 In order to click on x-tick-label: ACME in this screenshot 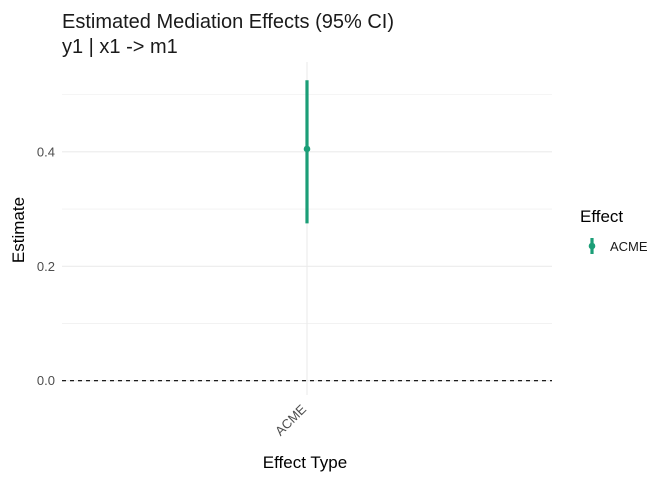, I will do `click(290, 419)`.